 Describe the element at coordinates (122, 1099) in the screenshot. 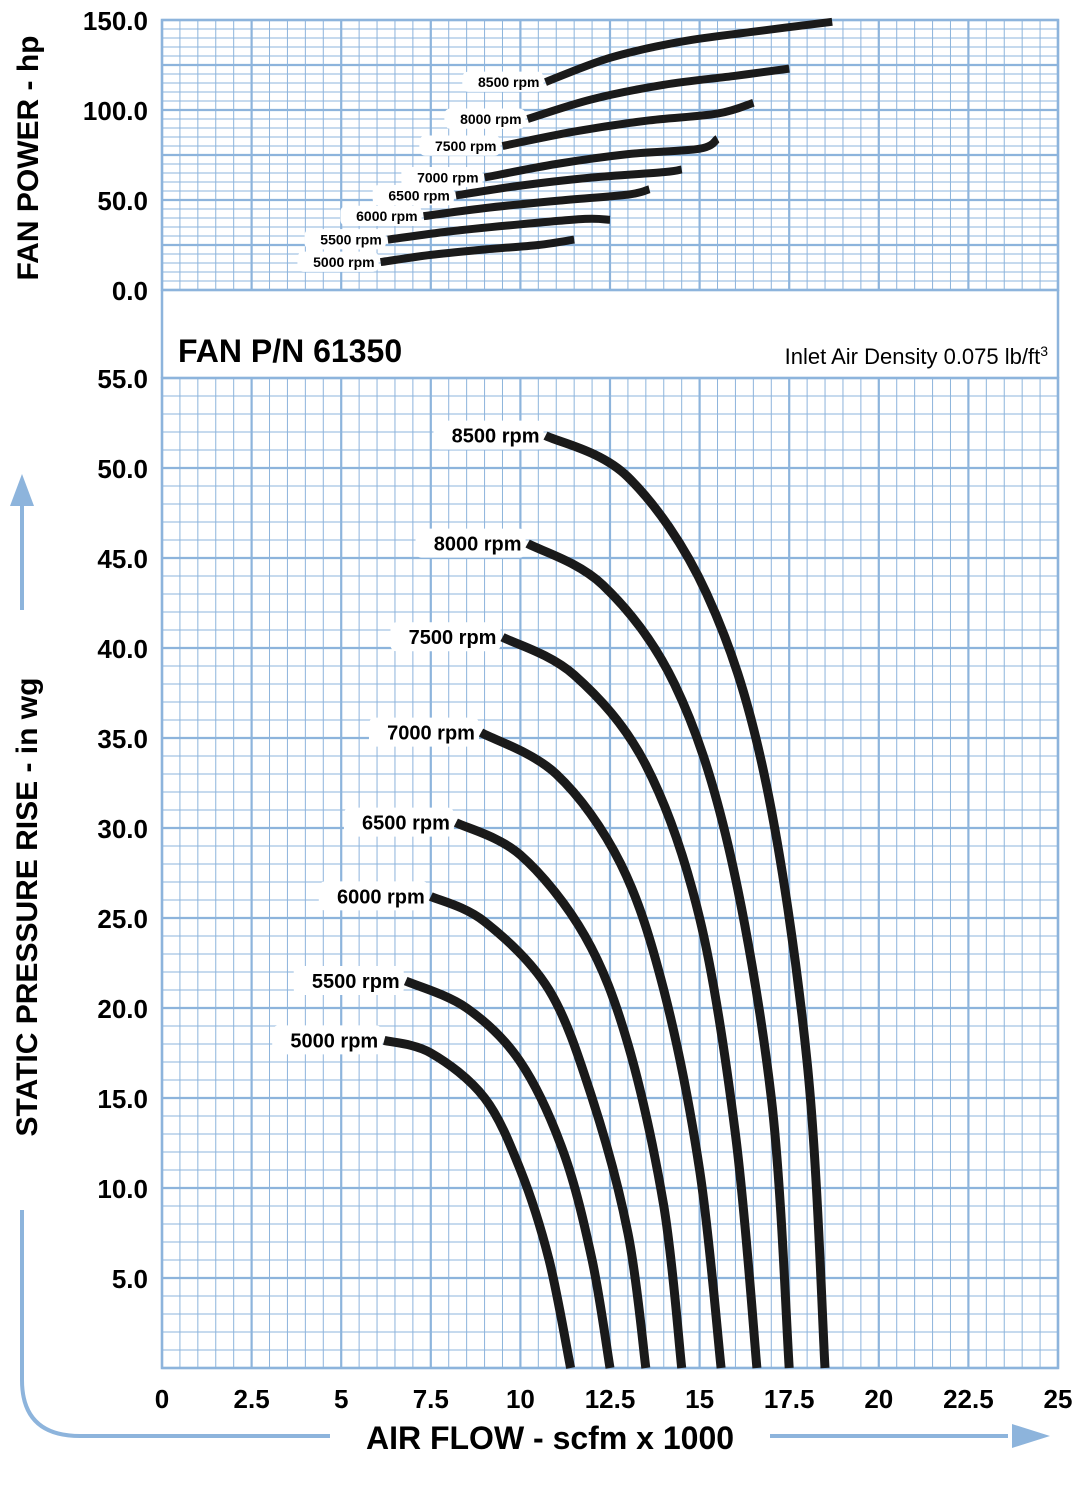

I see `pressure-y-tick-label: 15.0` at that location.